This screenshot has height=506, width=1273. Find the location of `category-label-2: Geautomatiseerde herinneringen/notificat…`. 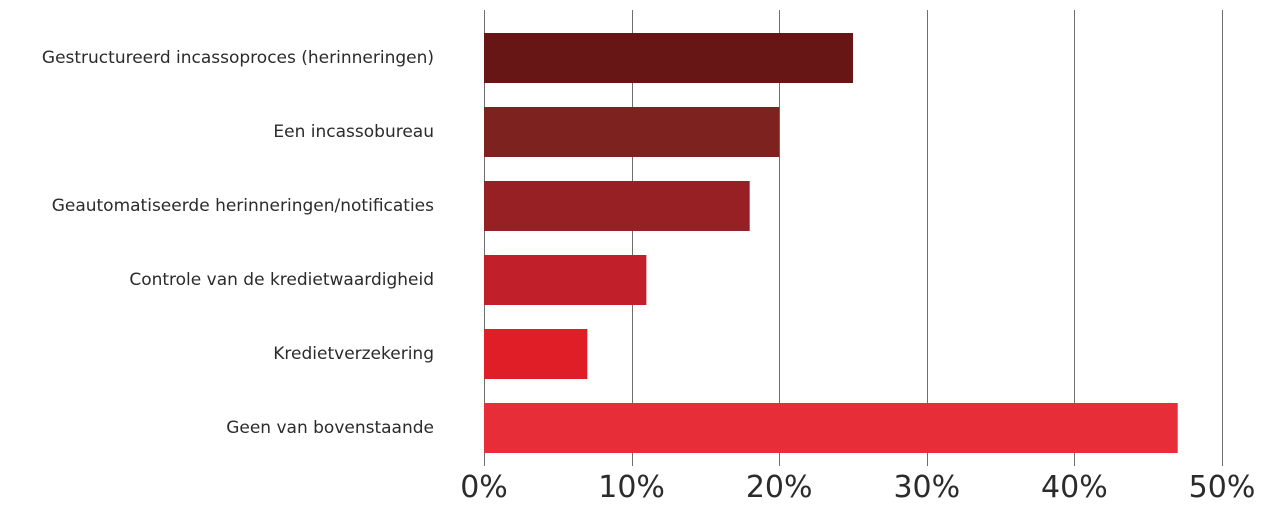

category-label-2: Geautomatiseerde herinneringen/notificat… is located at coordinates (243, 206).